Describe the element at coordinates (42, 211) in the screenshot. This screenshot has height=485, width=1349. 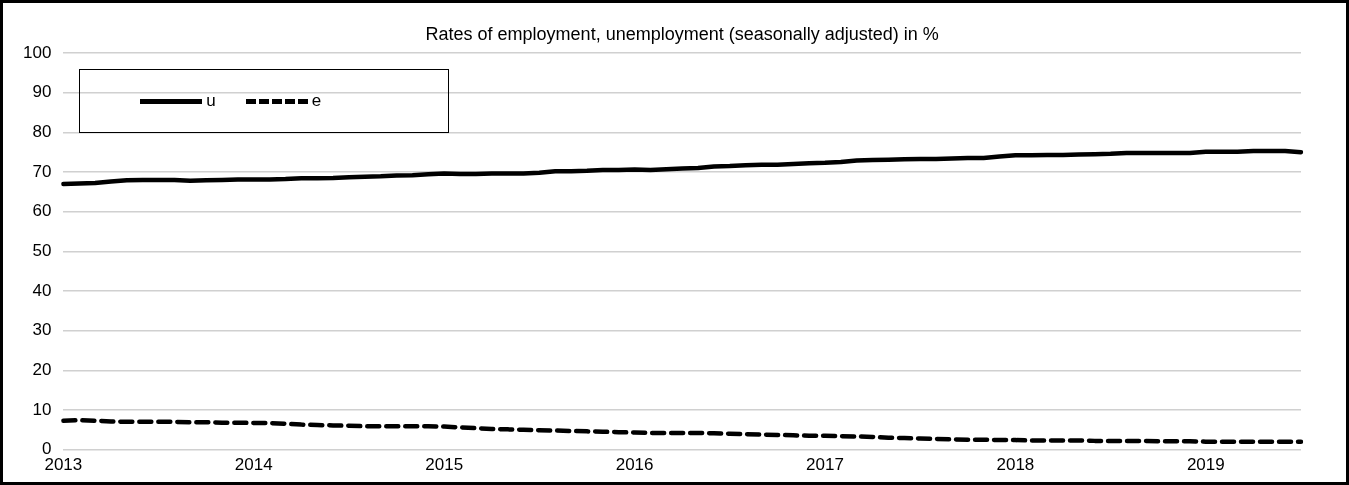
I see `y-tick-label: 60` at that location.